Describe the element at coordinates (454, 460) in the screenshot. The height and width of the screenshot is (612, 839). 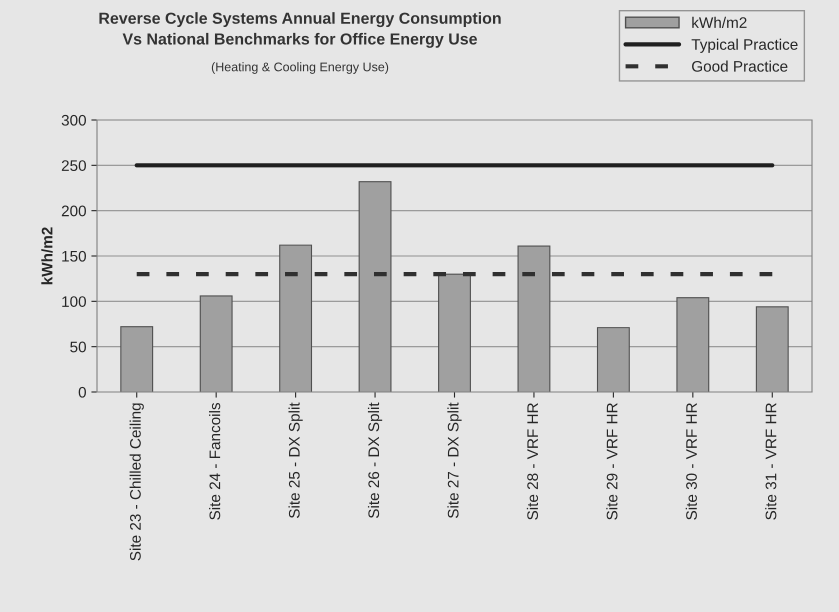
I see `x-tick-label: Site 27 - DX Split` at that location.